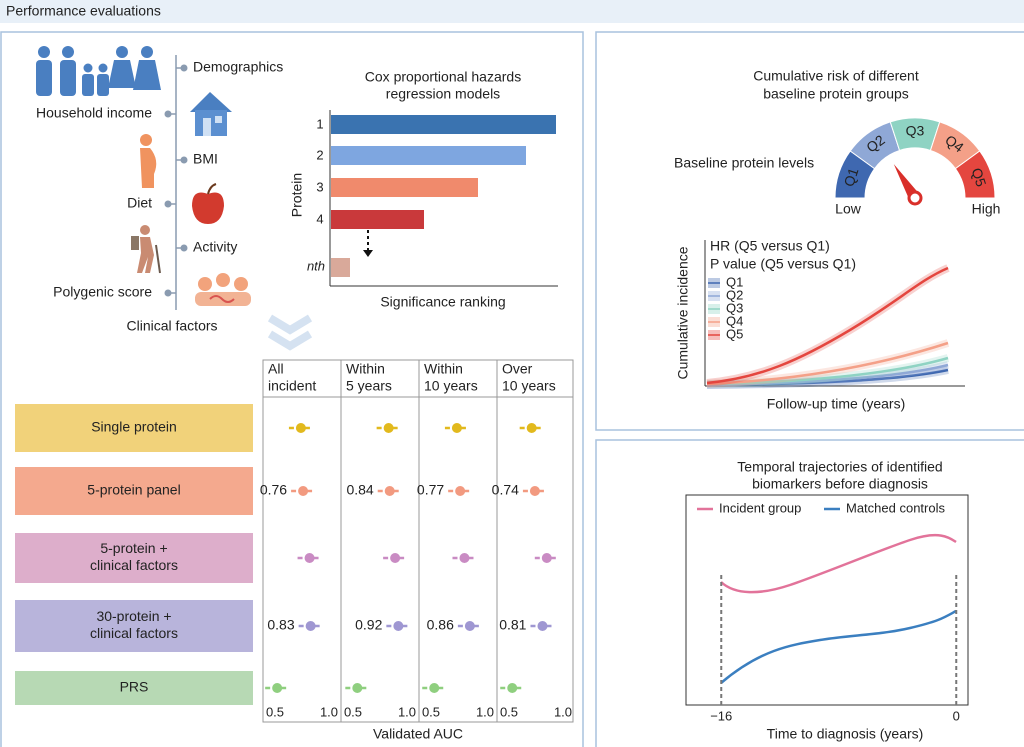  I want to click on column-header: incident, so click(292, 386).